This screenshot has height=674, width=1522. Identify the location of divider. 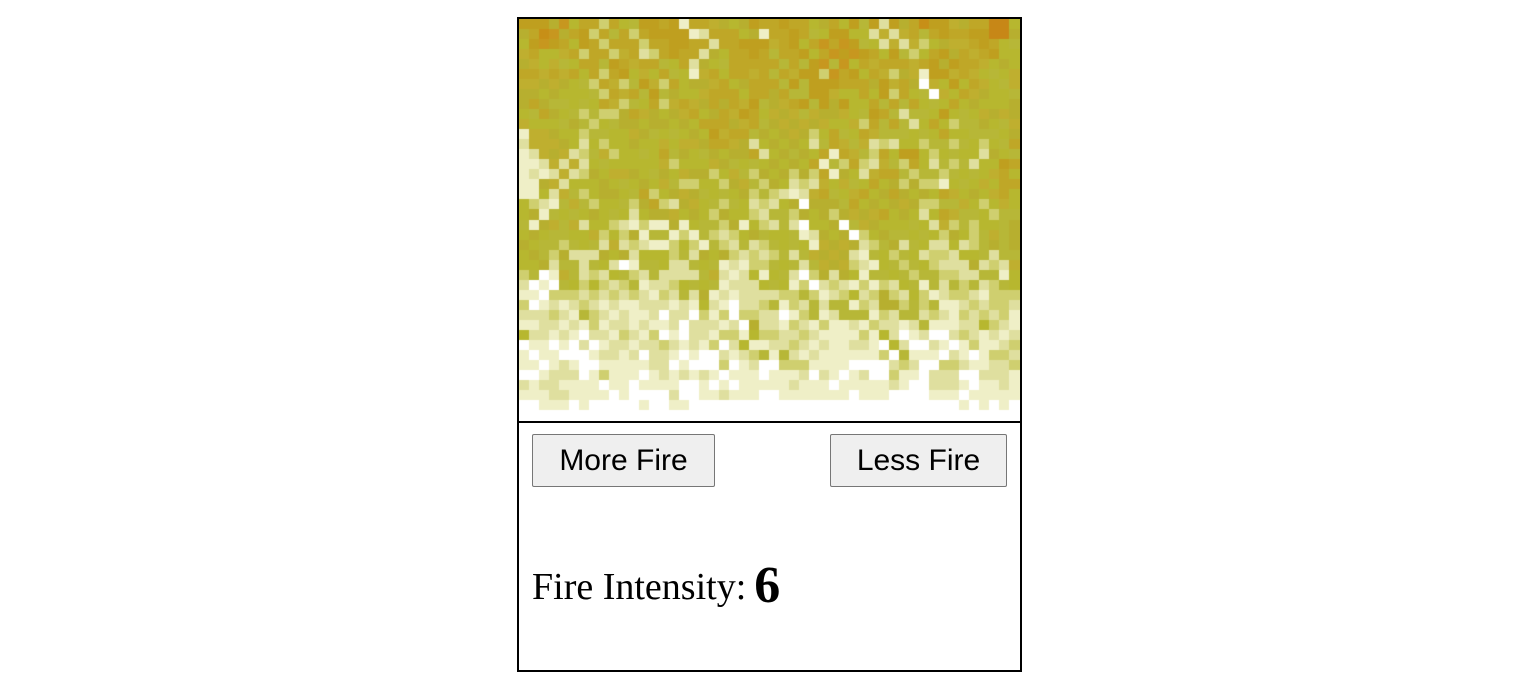
(769, 422).